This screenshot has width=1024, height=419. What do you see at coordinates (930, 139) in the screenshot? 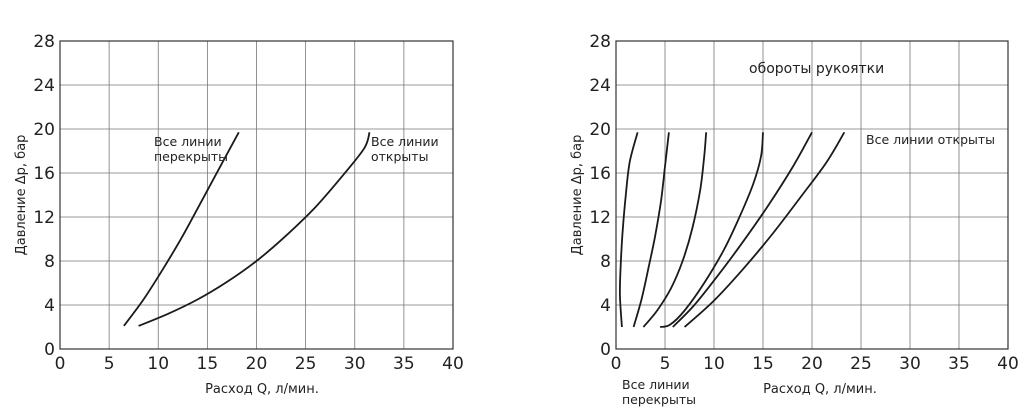
I see `annotation-open: Все линии открыты` at bounding box center [930, 139].